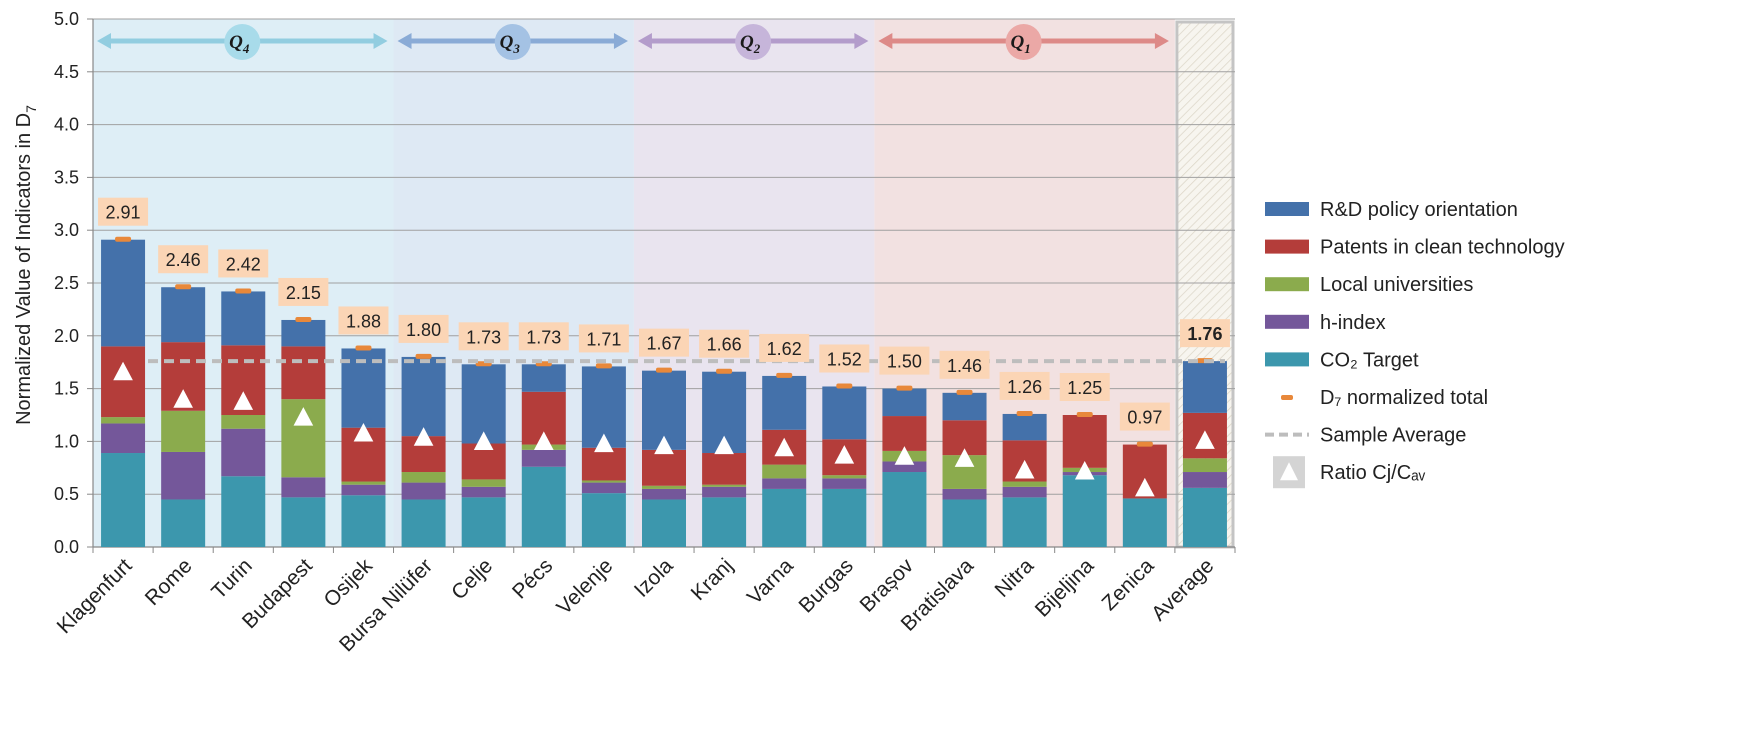 This screenshot has height=754, width=1743. Describe the element at coordinates (404, 41) in the screenshot. I see `arrow-head-left` at that location.